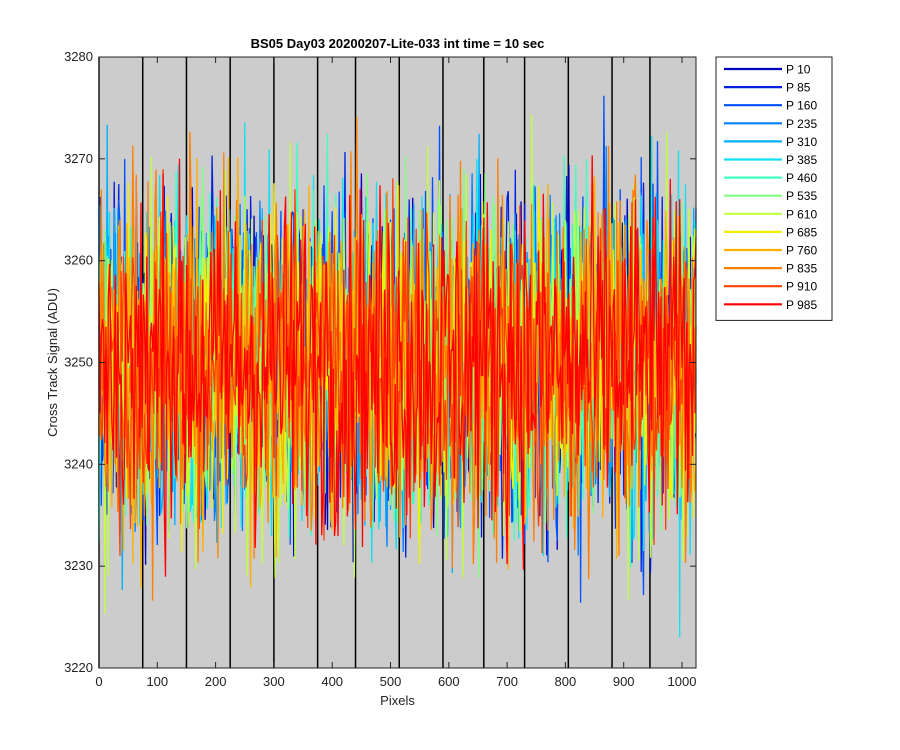 The image size is (900, 750). Describe the element at coordinates (801, 124) in the screenshot. I see `legend-entry: P 235` at that location.